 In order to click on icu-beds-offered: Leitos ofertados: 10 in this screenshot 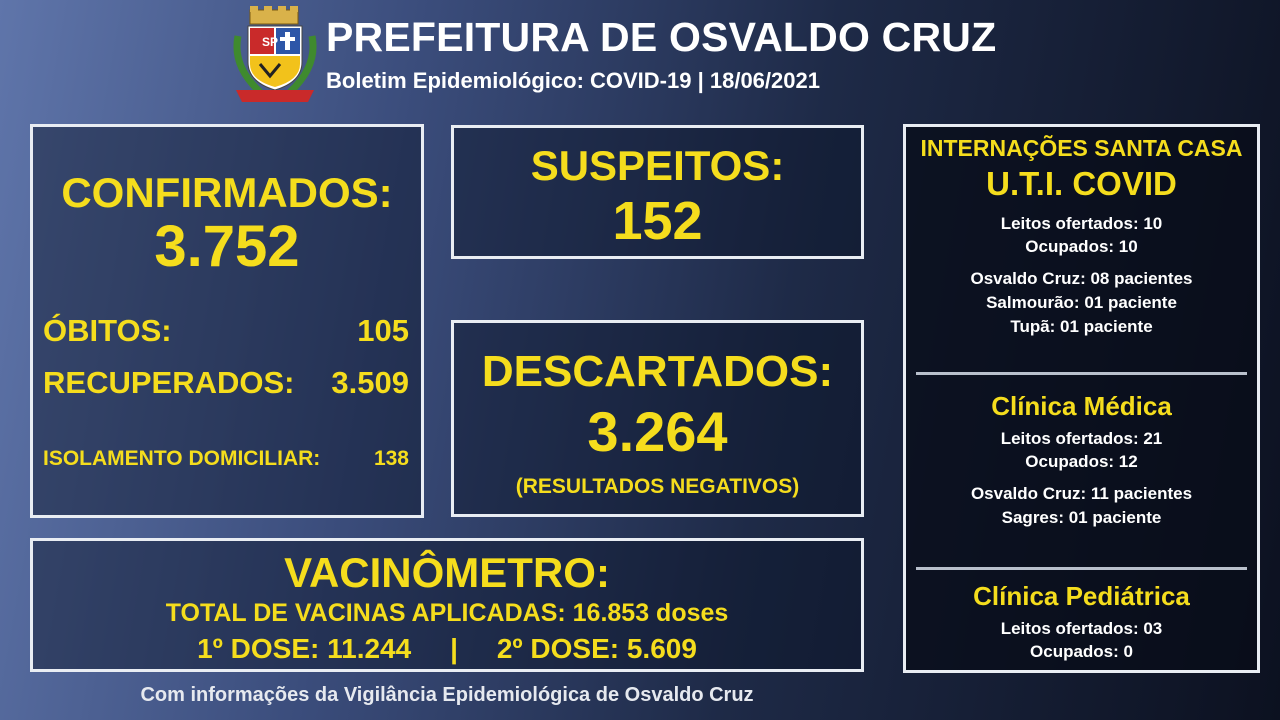, I will do `click(1081, 223)`.